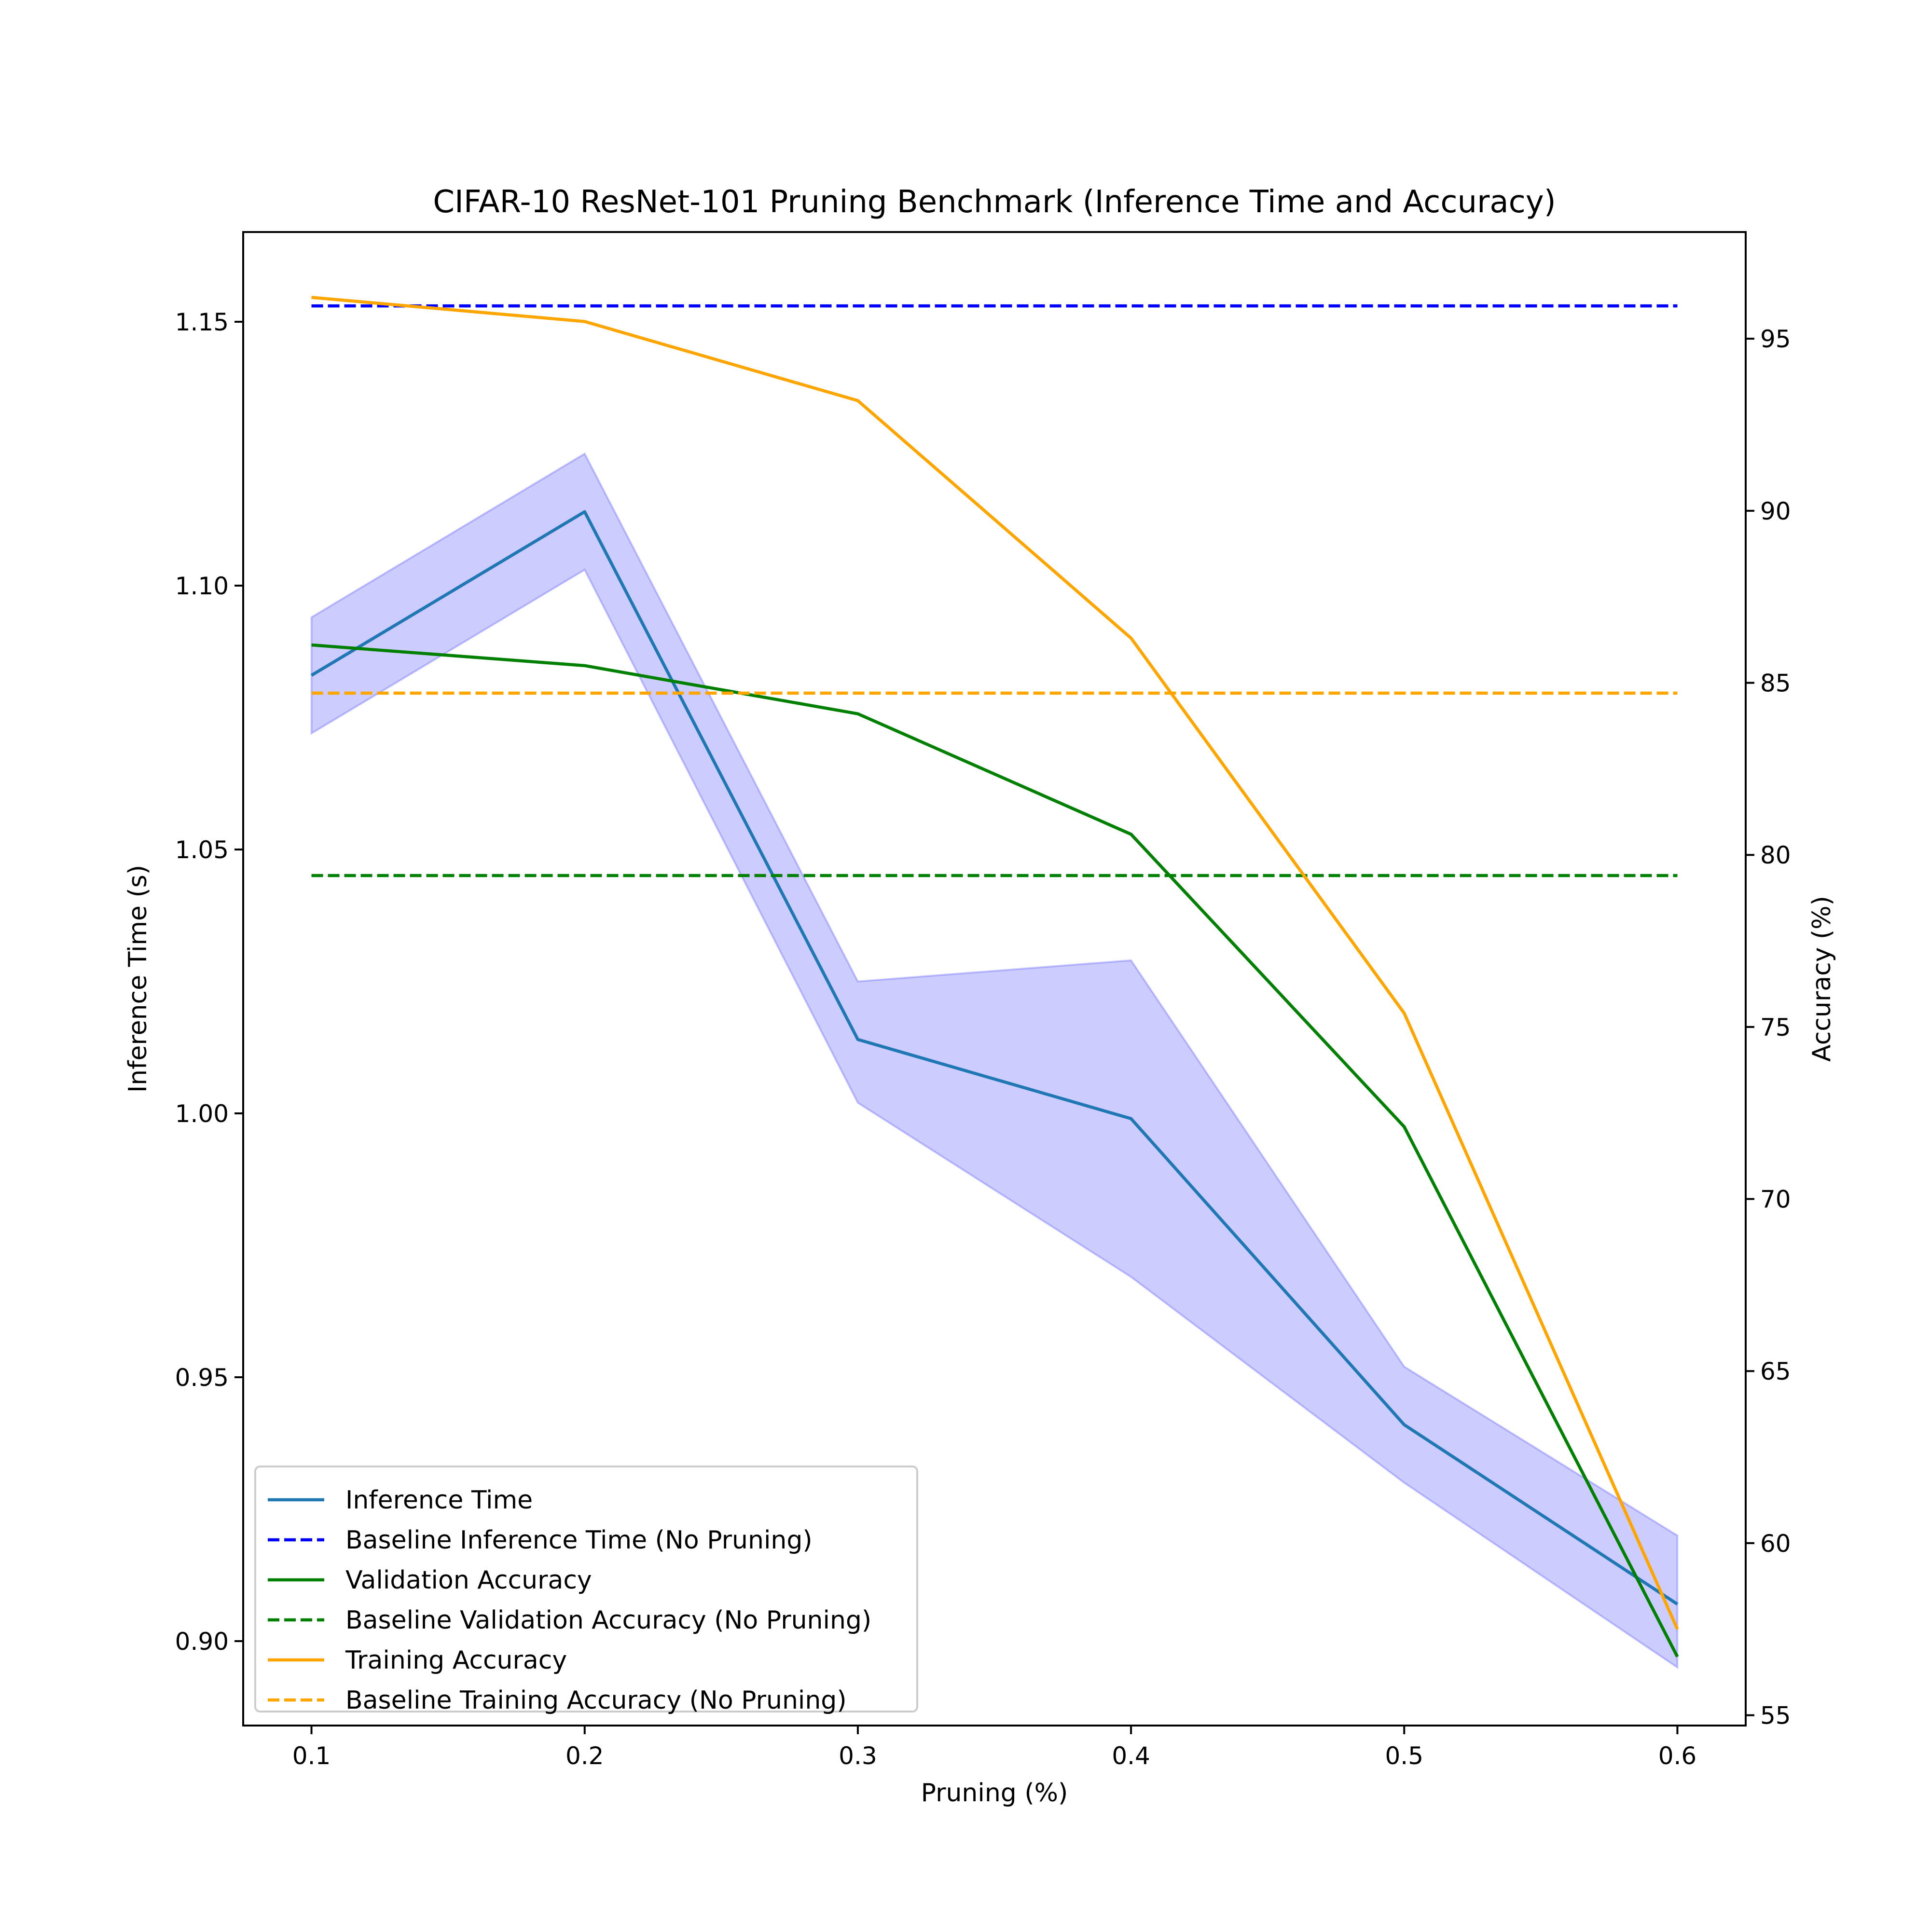 This screenshot has width=1930, height=1932. Describe the element at coordinates (596, 1700) in the screenshot. I see `legend-label-baseline-training-accuracy-no-pruning: Baseline Training Accuracy (No Pruning)` at that location.